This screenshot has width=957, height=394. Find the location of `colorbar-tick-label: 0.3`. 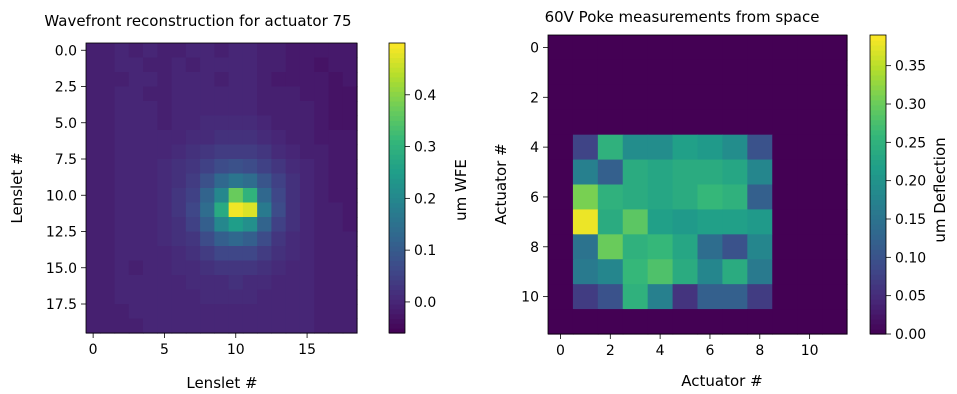

colorbar-tick-label: 0.3 is located at coordinates (425, 148).